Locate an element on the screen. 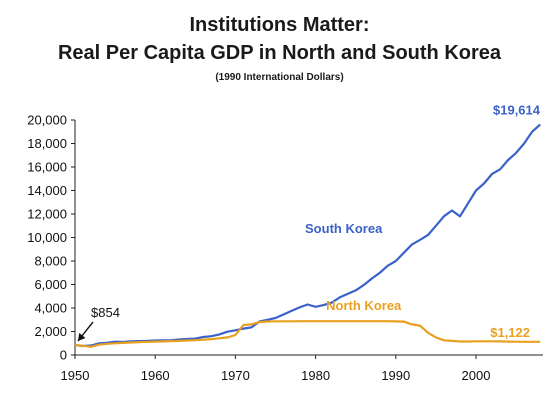 This screenshot has width=559, height=403. start-value-annotation: $854 is located at coordinates (105, 312).